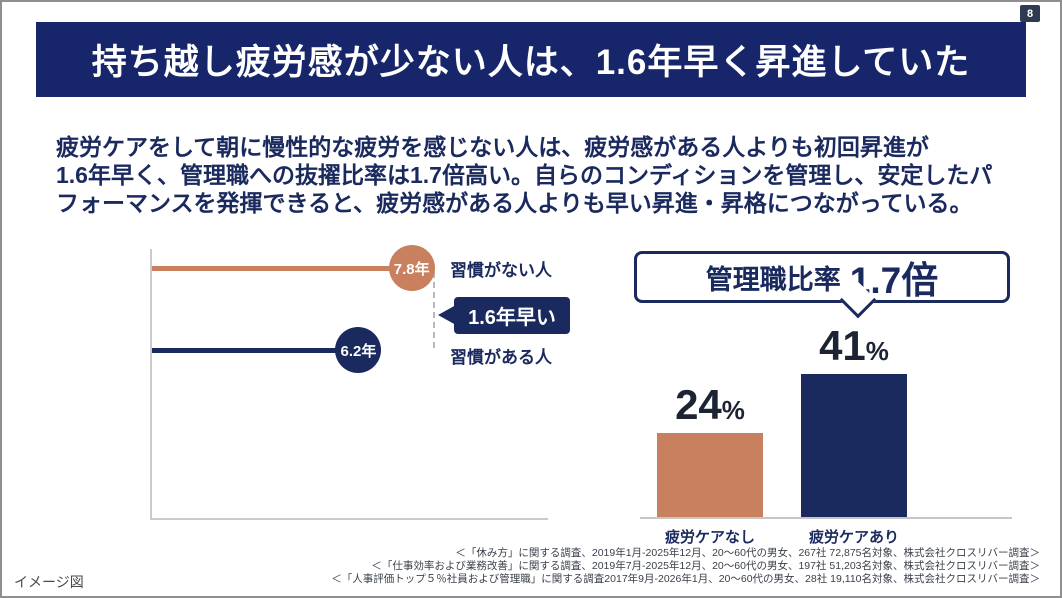  I want to click on lollipop-line-habit, so click(255, 350).